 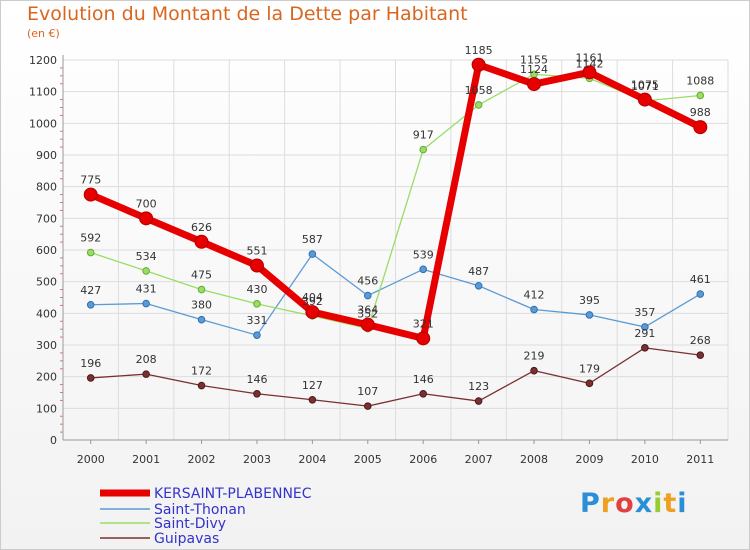 What do you see at coordinates (90, 363) in the screenshot?
I see `data-label: 196` at bounding box center [90, 363].